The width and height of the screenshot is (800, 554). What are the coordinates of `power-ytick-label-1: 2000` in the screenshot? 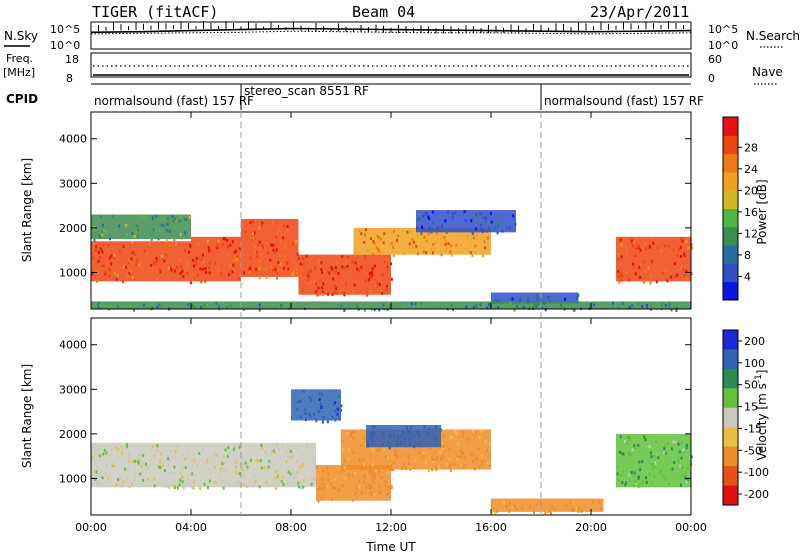 It's located at (73, 228).